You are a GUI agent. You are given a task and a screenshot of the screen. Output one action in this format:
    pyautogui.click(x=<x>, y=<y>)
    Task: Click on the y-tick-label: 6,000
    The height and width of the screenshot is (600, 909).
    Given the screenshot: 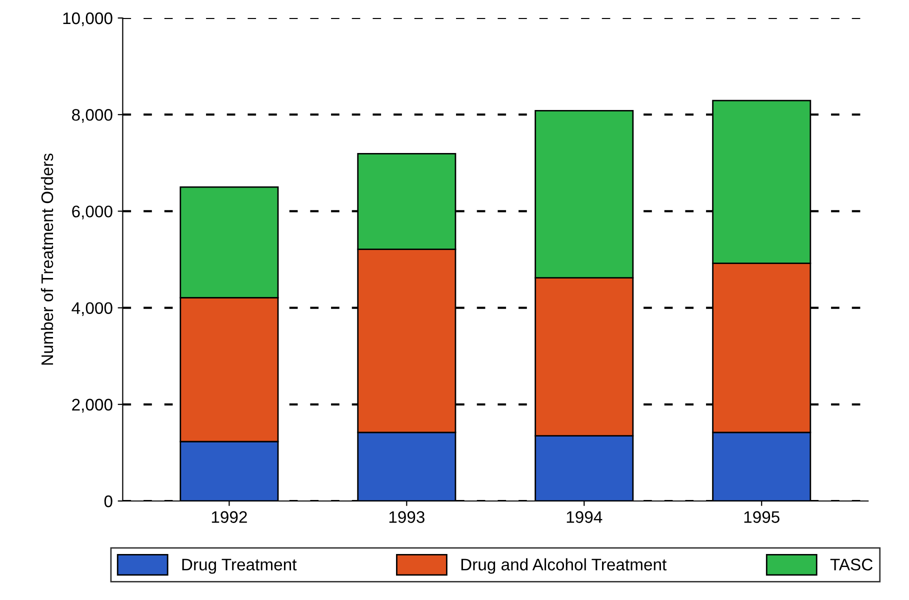 What is the action you would take?
    pyautogui.click(x=92, y=213)
    